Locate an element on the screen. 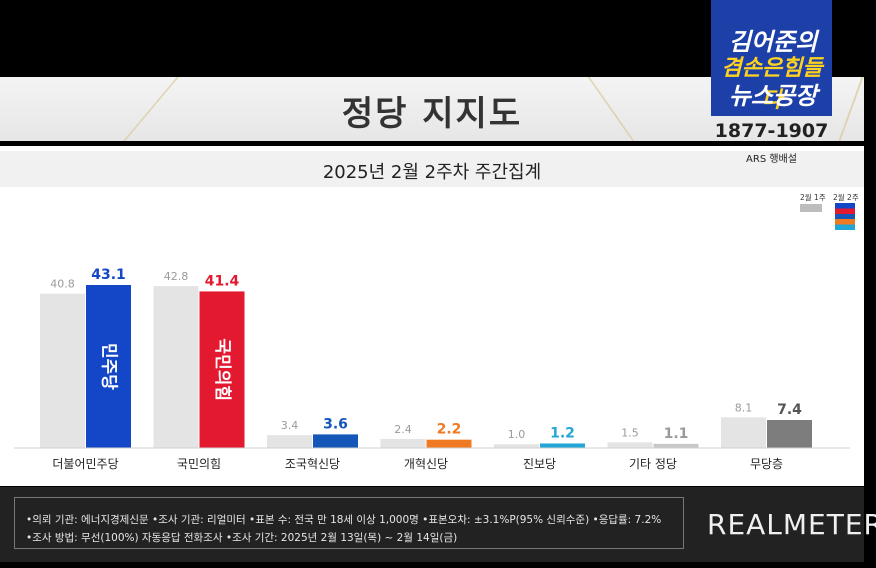 The height and width of the screenshot is (568, 876). brand-name: 김어준의 is located at coordinates (773, 42).